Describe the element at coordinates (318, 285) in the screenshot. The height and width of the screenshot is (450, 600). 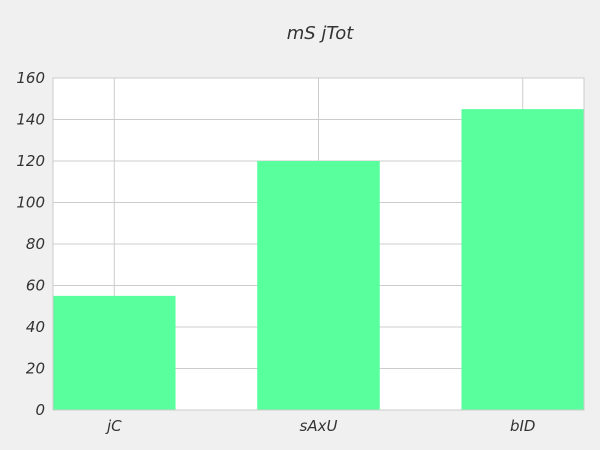
I see `bar-sAxU` at that location.